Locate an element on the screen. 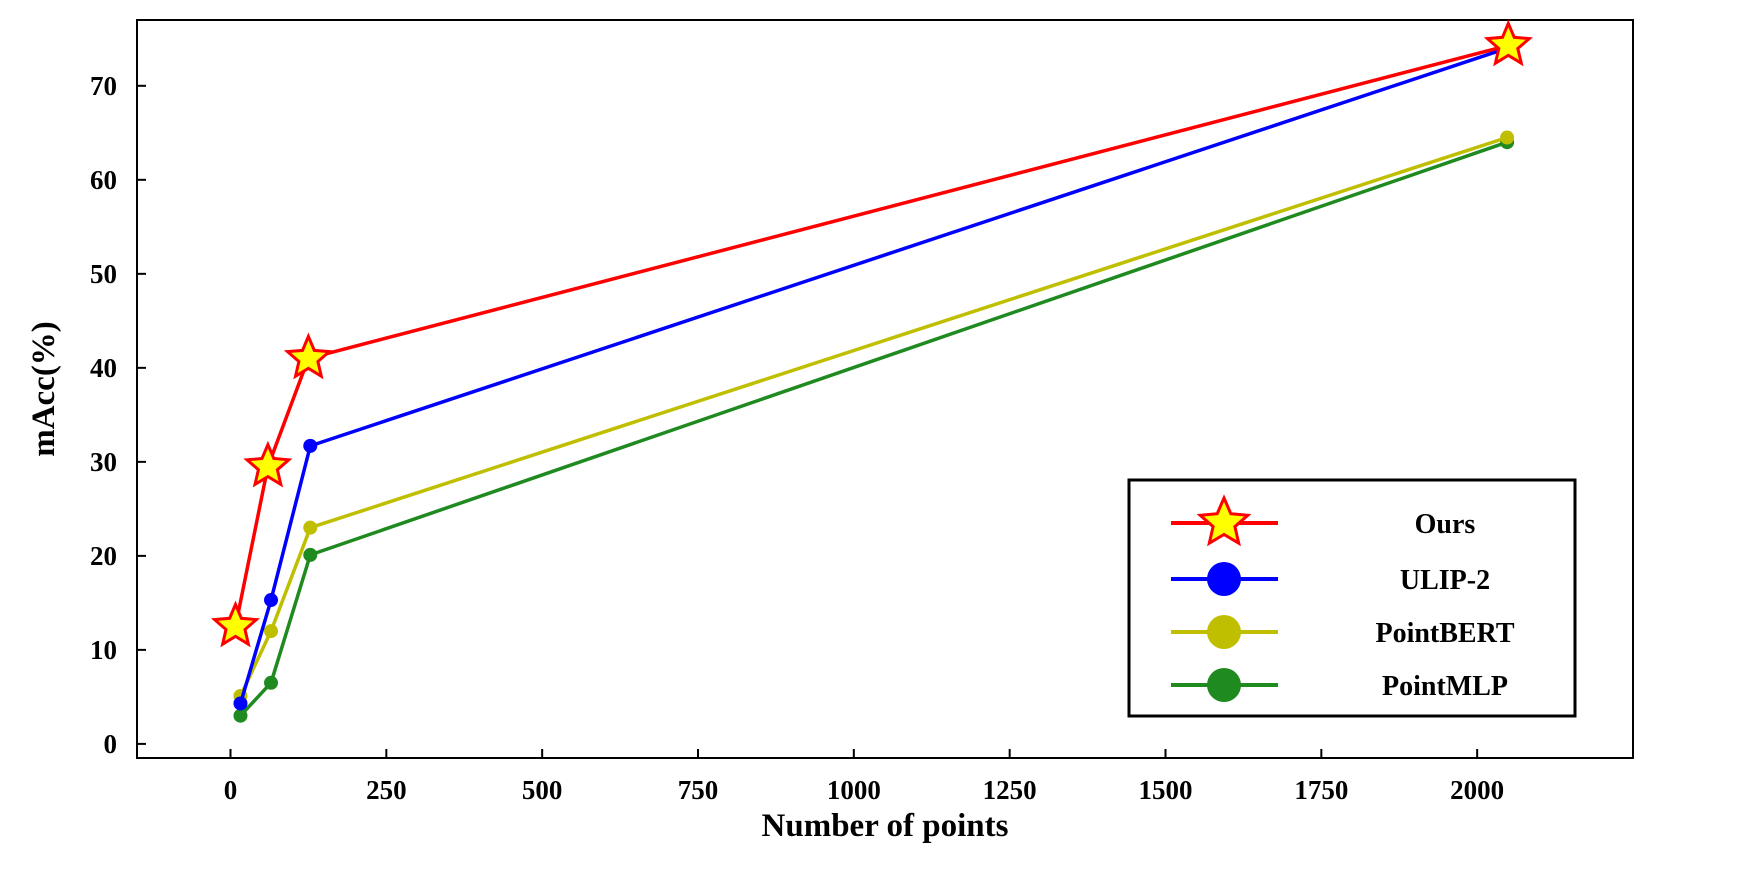 The image size is (1743, 878). x-tick-label: 2000 is located at coordinates (1477, 790).